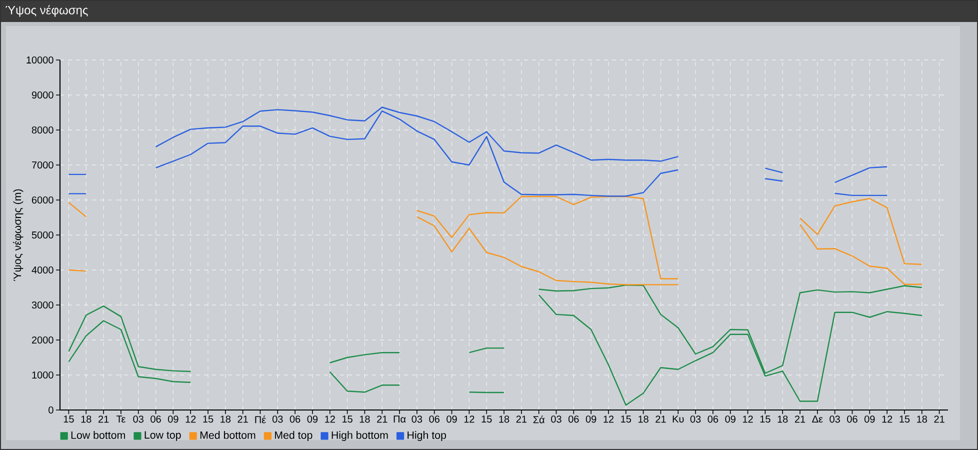 The height and width of the screenshot is (450, 978). Describe the element at coordinates (47, 11) in the screenshot. I see `chart-title: Ύψος νέφωσης` at that location.